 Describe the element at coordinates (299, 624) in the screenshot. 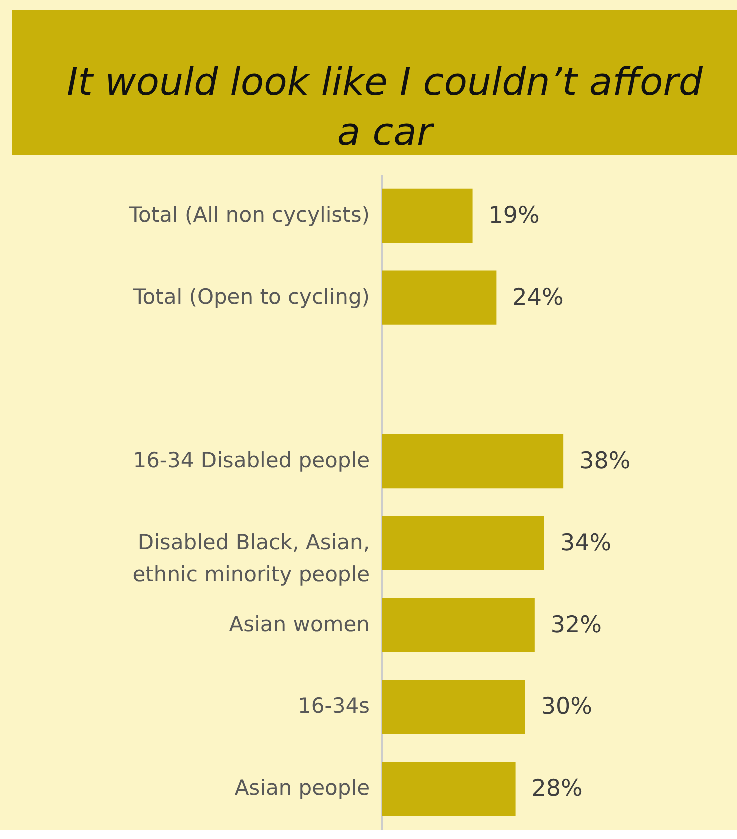

I see `y-tick-label: Asian women` at that location.